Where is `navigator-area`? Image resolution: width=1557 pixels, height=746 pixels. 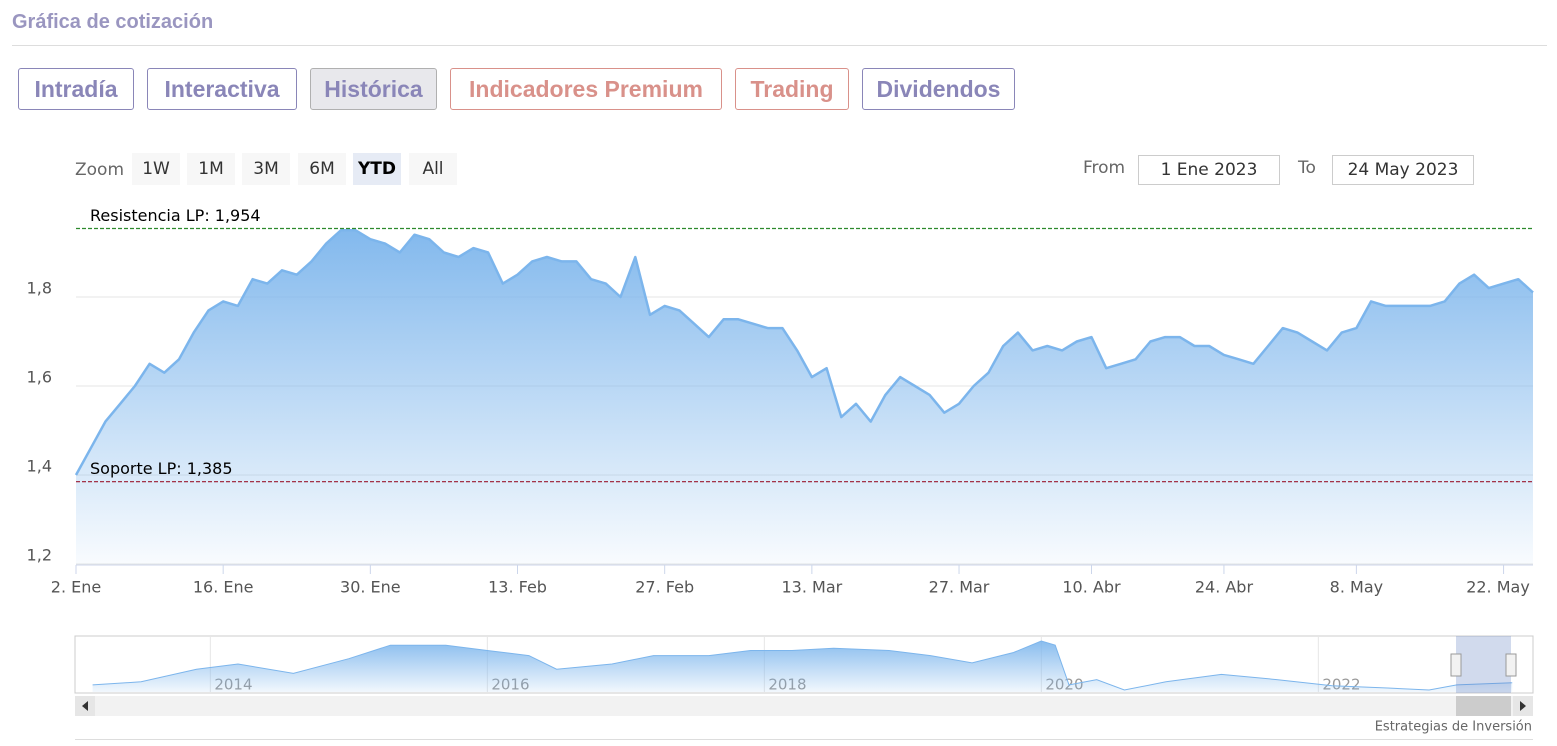 navigator-area is located at coordinates (802, 666).